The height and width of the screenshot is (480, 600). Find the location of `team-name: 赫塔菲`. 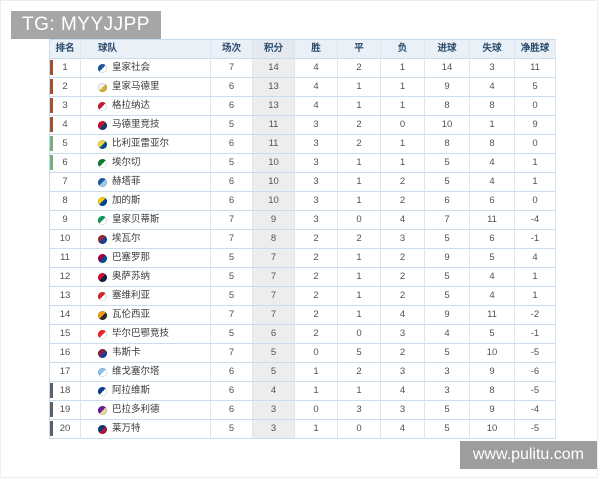

team-name: 赫塔菲 is located at coordinates (126, 181).